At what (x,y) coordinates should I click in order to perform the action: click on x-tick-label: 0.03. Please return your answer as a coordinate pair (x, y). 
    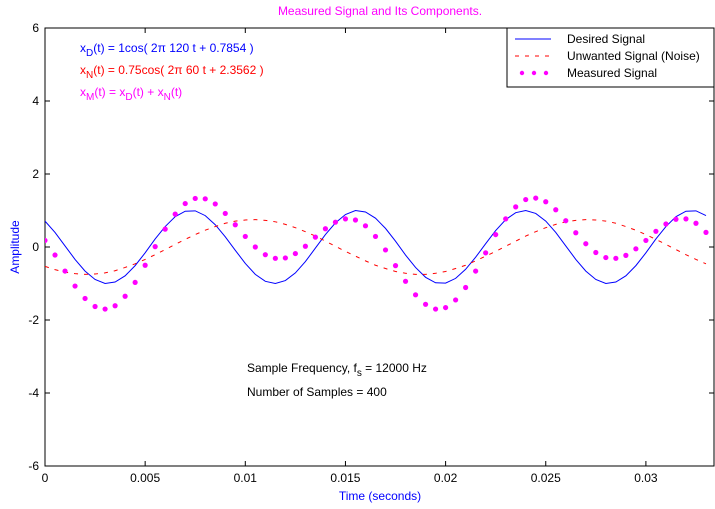
    Looking at the image, I should click on (646, 478).